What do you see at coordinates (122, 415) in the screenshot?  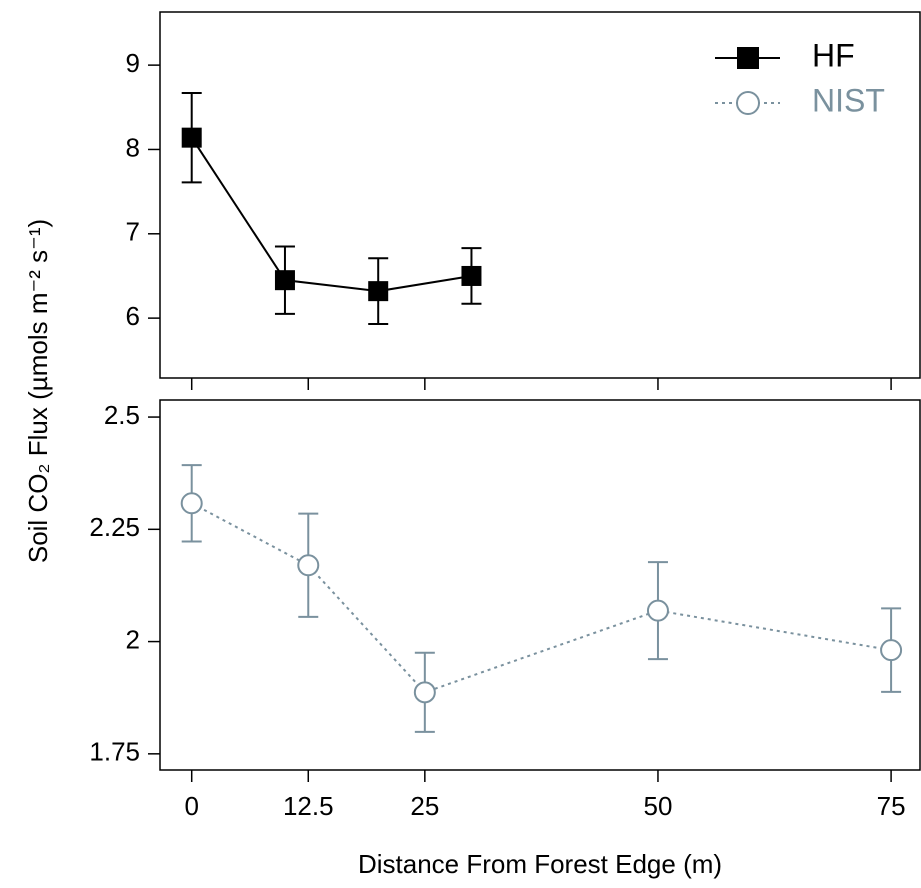 I see `y-tick-label: 2.5` at bounding box center [122, 415].